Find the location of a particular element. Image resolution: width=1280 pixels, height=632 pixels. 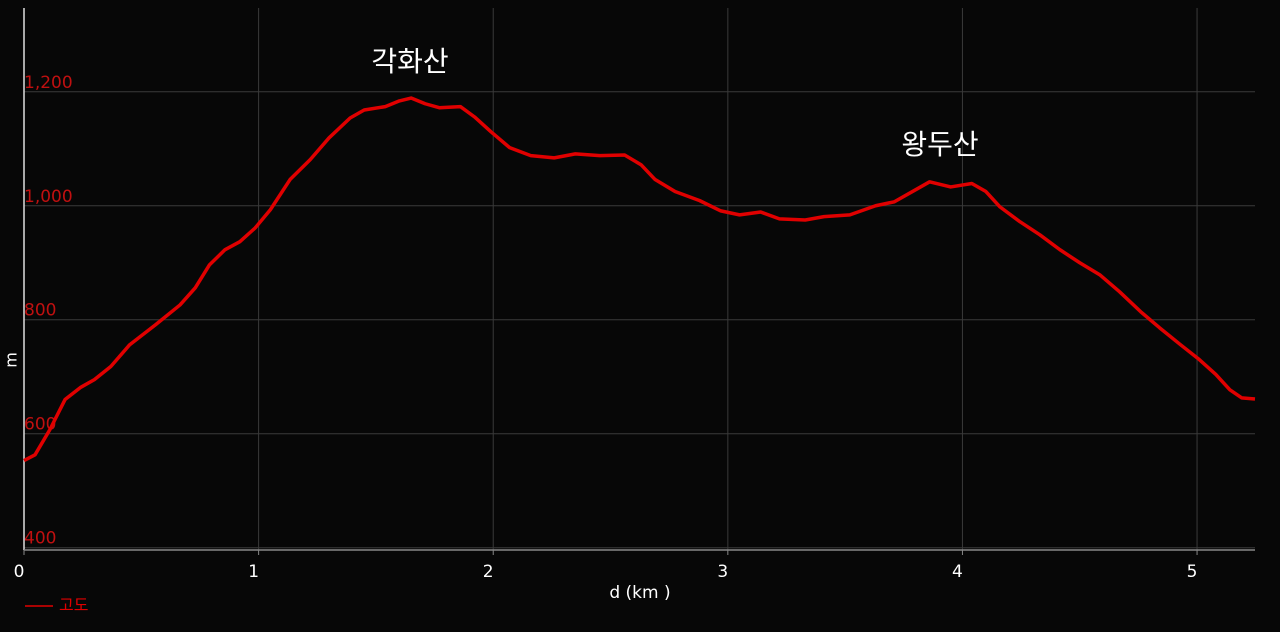

x-axis-label: d (km ) is located at coordinates (639, 593).